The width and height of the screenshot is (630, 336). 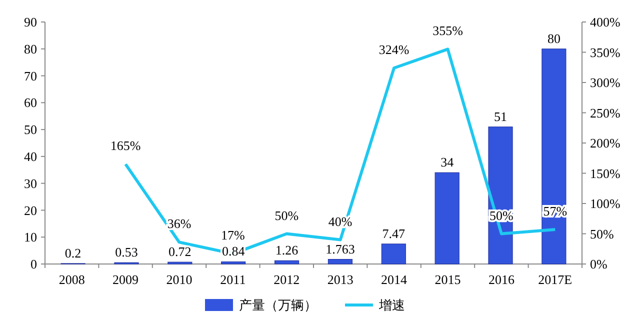 I want to click on x-tick-label: 2014, so click(x=394, y=279).